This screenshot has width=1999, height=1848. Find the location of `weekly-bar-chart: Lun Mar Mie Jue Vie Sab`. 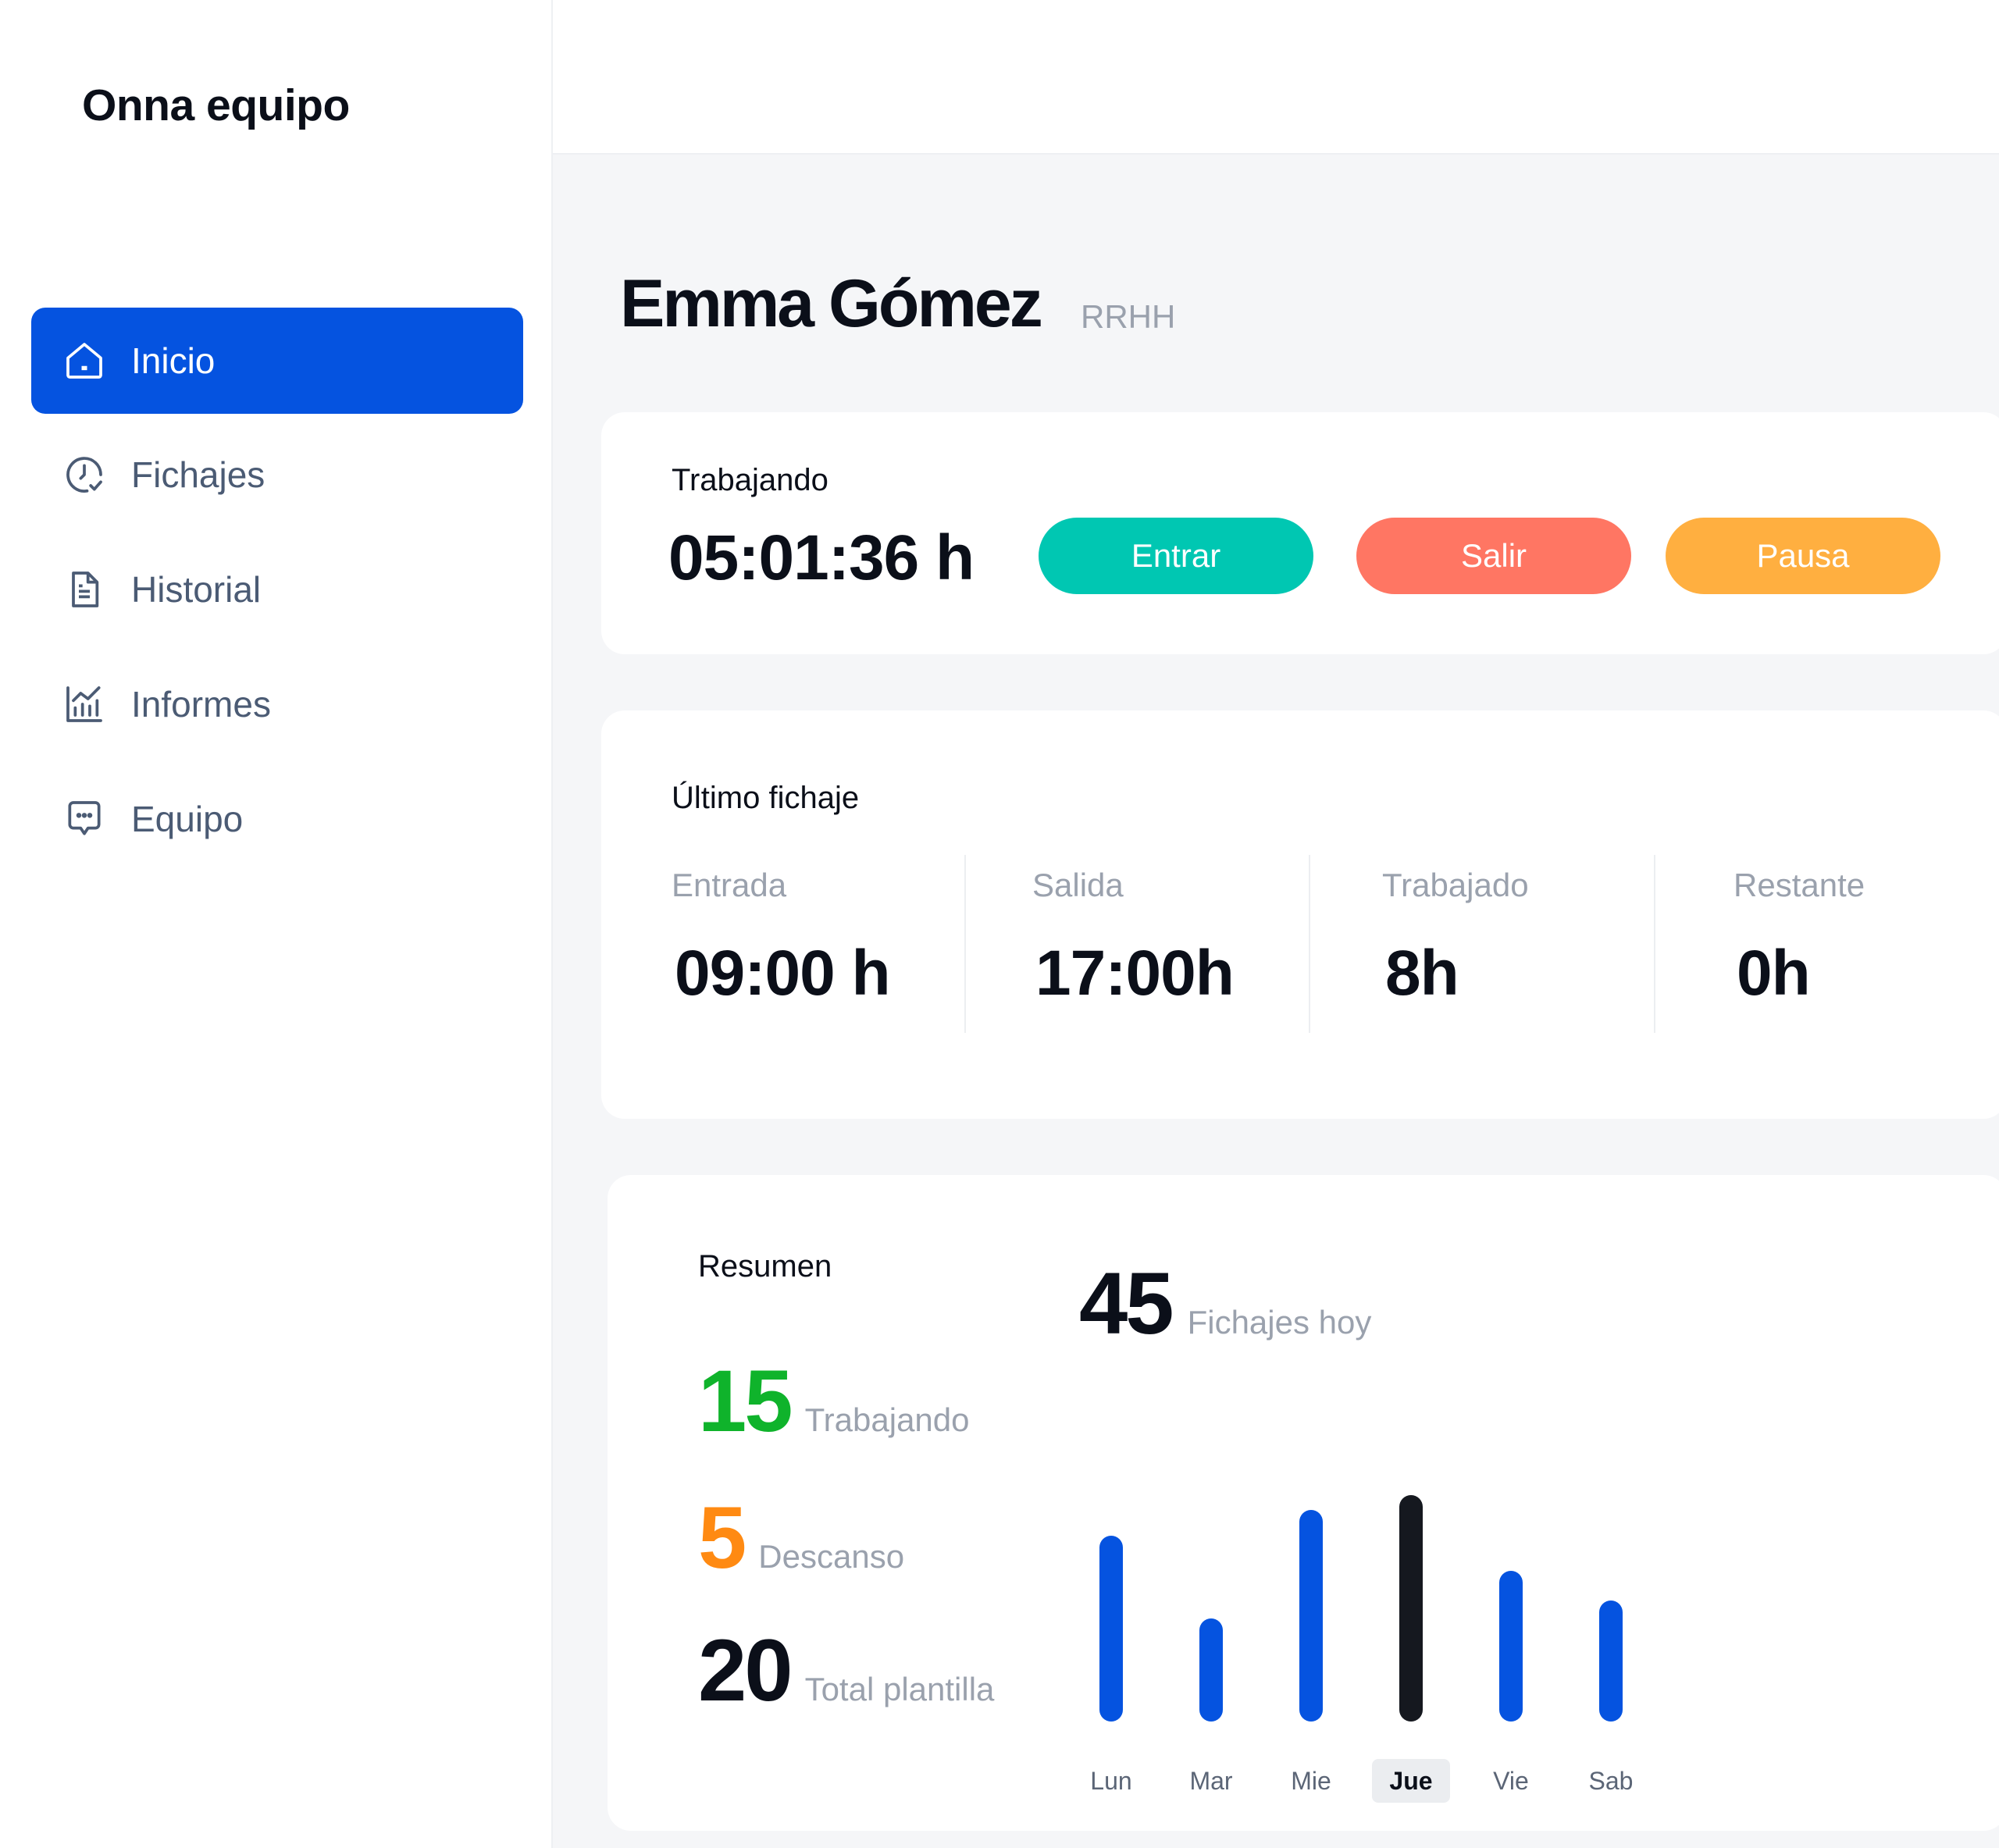

weekly-bar-chart: Lun Mar Mie Jue Vie Sab is located at coordinates (1404, 1596).